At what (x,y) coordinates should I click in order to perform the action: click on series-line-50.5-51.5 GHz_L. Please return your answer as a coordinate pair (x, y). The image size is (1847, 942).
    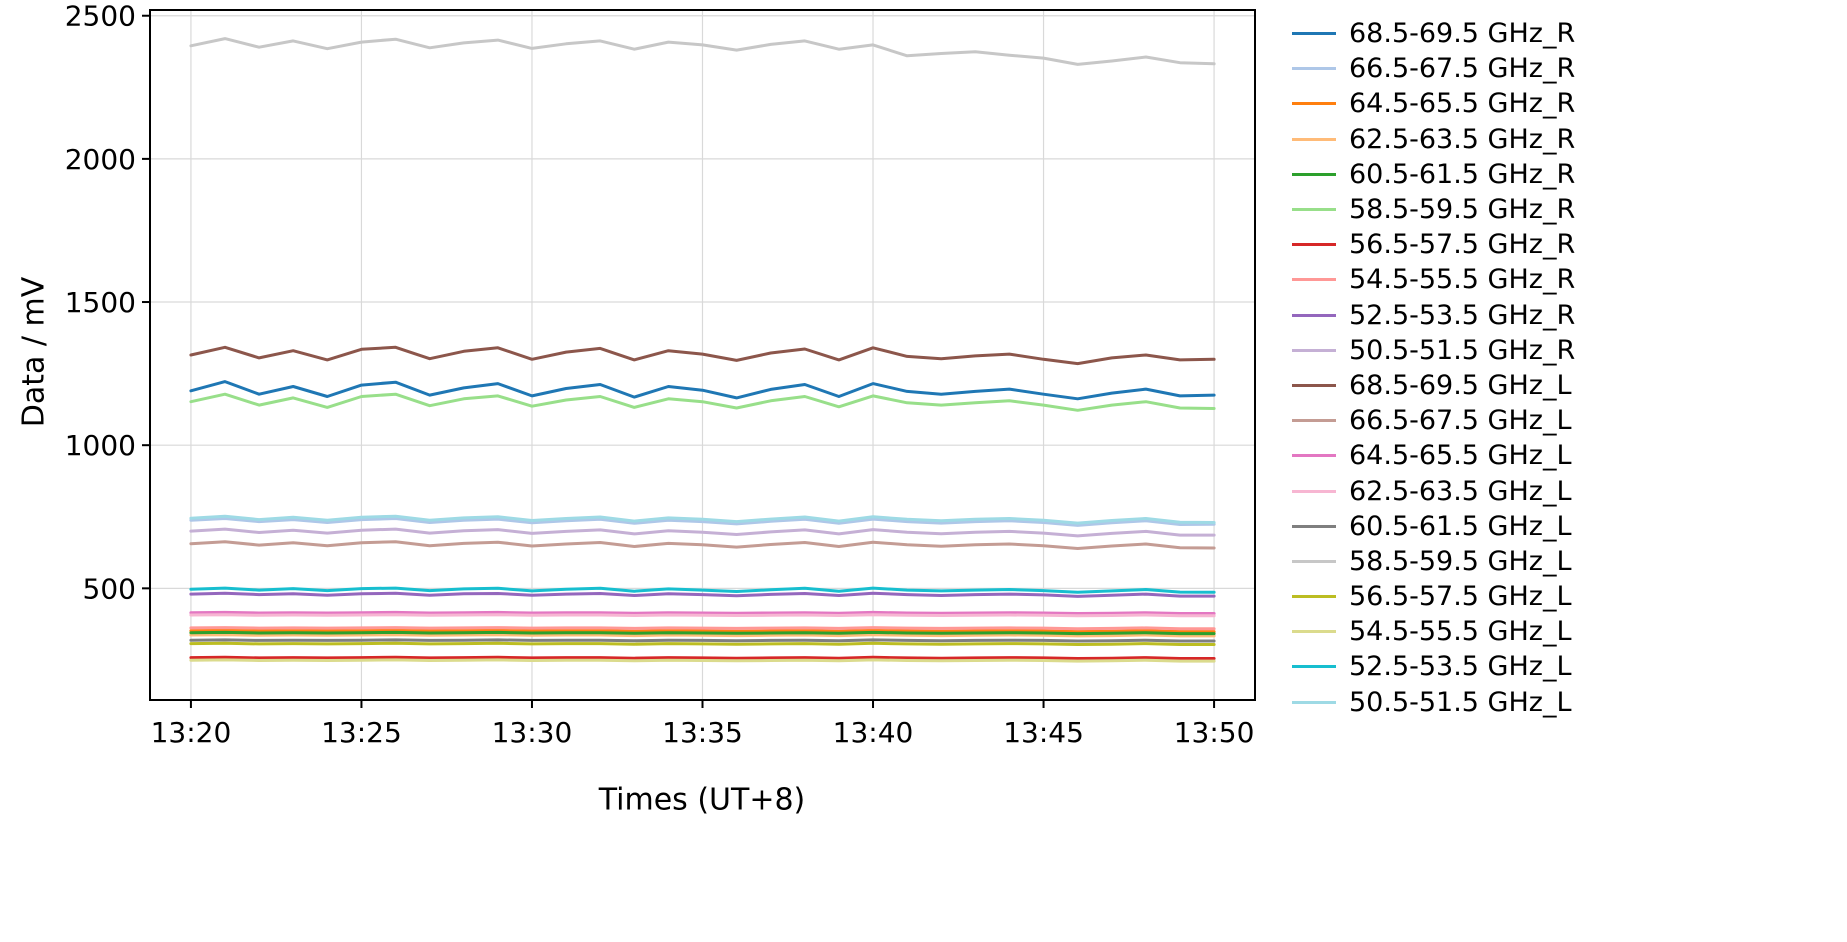
    Looking at the image, I should click on (702, 519).